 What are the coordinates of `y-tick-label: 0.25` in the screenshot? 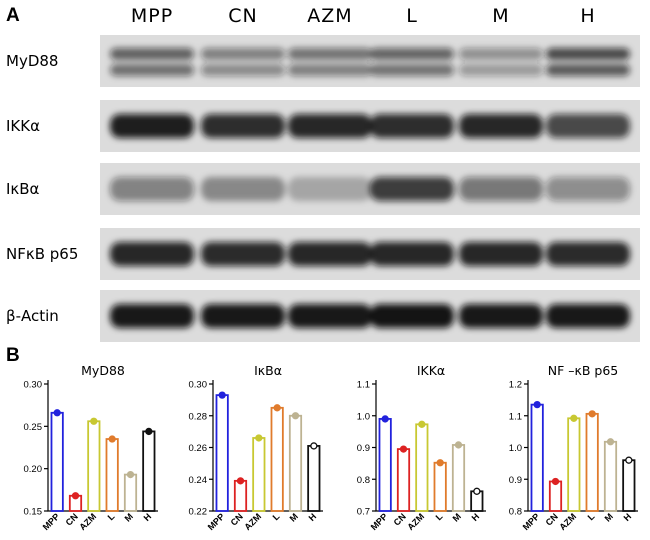 It's located at (33, 427).